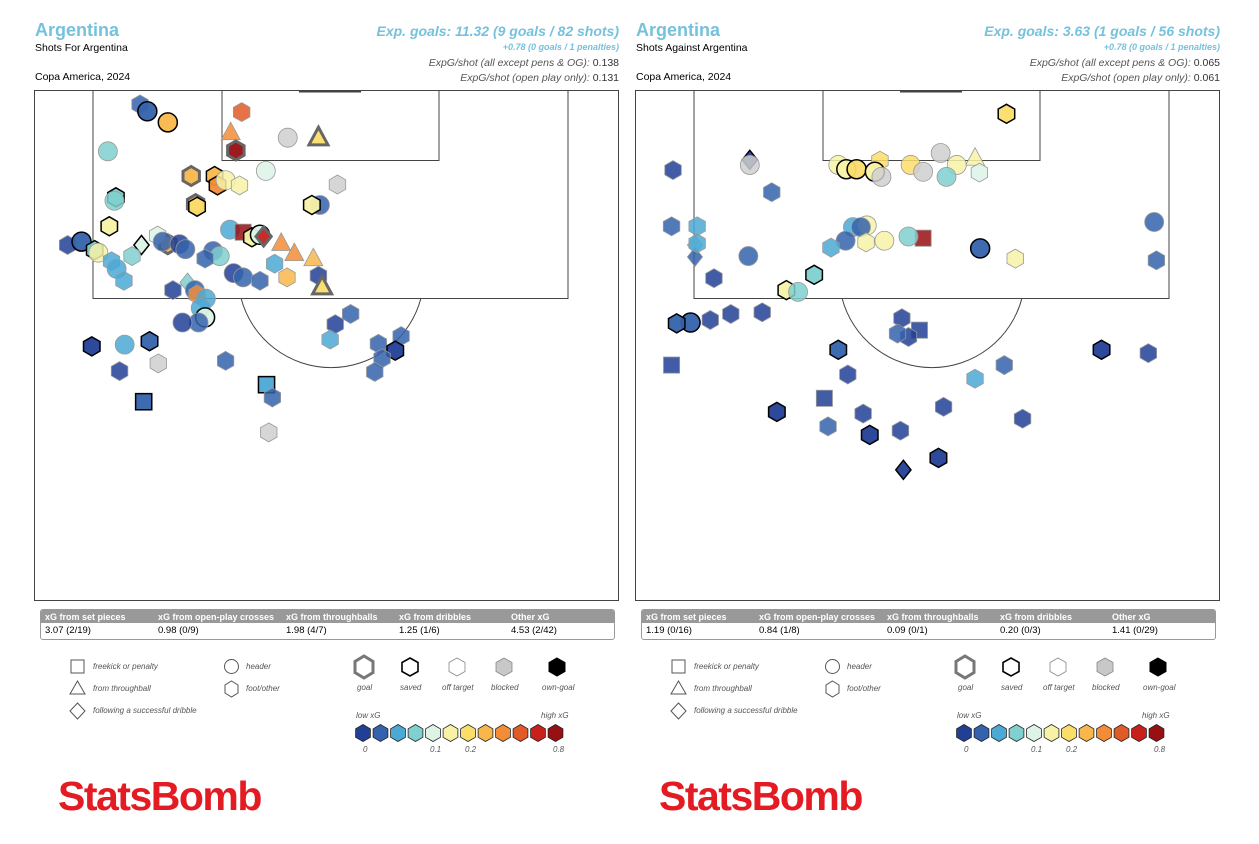 The height and width of the screenshot is (844, 1259). I want to click on table-cell: 0.09 (0/1), so click(907, 630).